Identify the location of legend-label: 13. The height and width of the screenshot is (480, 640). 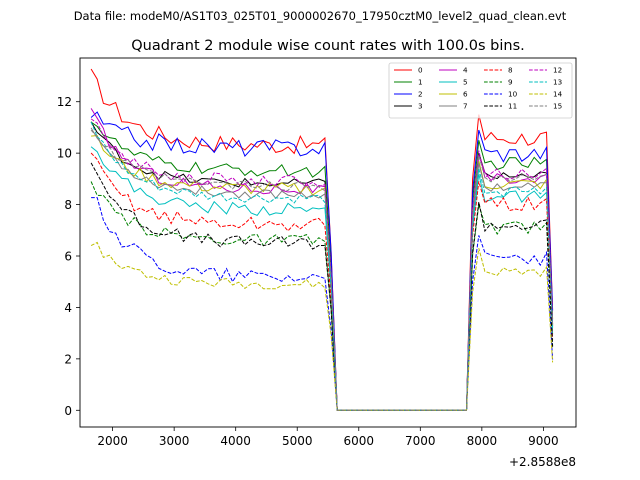
(557, 82).